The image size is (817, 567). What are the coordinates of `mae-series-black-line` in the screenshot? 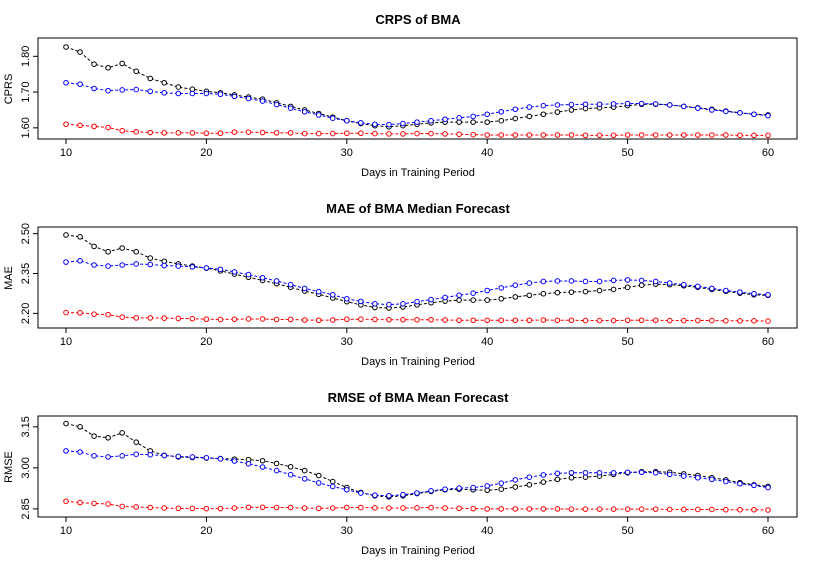 It's located at (417, 271).